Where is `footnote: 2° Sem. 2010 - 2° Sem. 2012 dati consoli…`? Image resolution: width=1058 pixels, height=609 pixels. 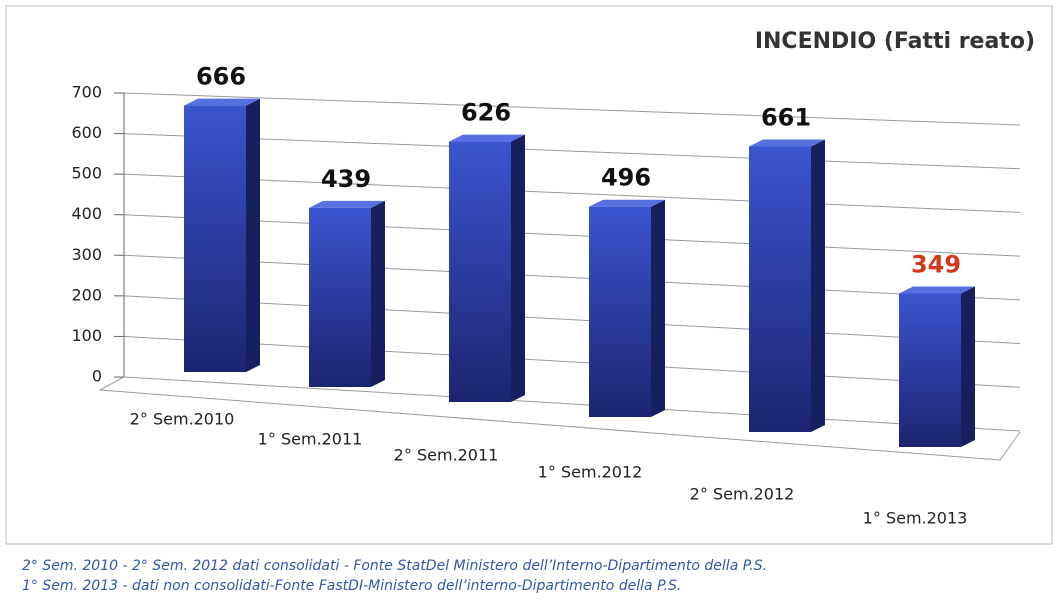
footnote: 2° Sem. 2010 - 2° Sem. 2012 dati consoli… is located at coordinates (394, 566).